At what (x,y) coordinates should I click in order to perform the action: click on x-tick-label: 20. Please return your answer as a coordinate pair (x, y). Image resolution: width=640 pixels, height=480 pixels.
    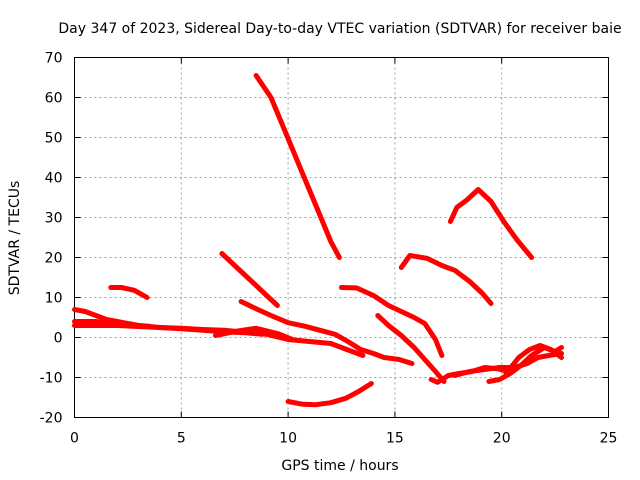
    Looking at the image, I should click on (502, 439).